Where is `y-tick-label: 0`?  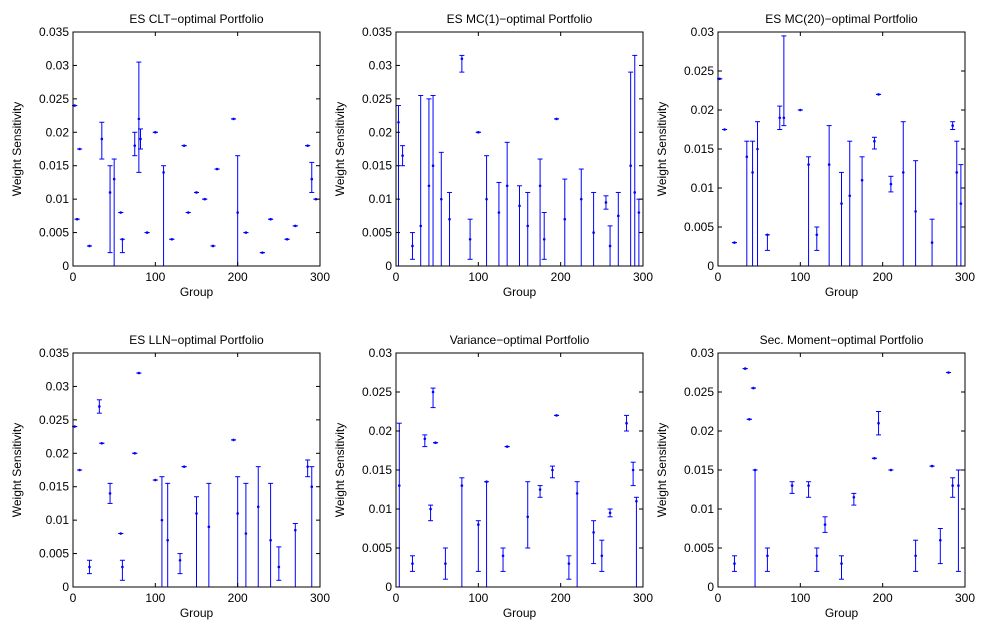
y-tick-label: 0 is located at coordinates (710, 266).